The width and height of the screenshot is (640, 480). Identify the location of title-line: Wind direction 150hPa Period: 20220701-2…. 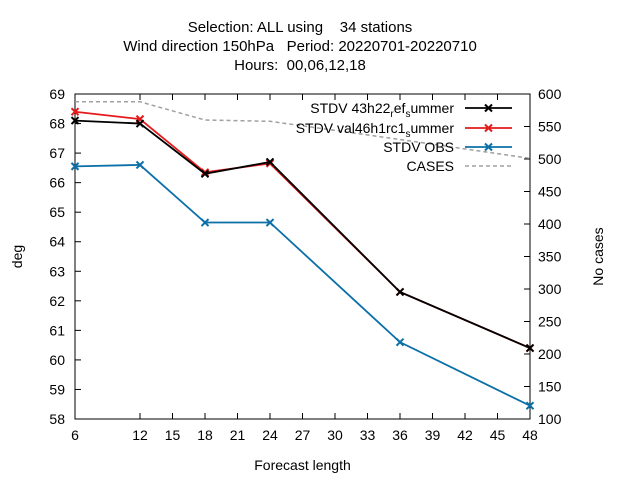
(300, 46).